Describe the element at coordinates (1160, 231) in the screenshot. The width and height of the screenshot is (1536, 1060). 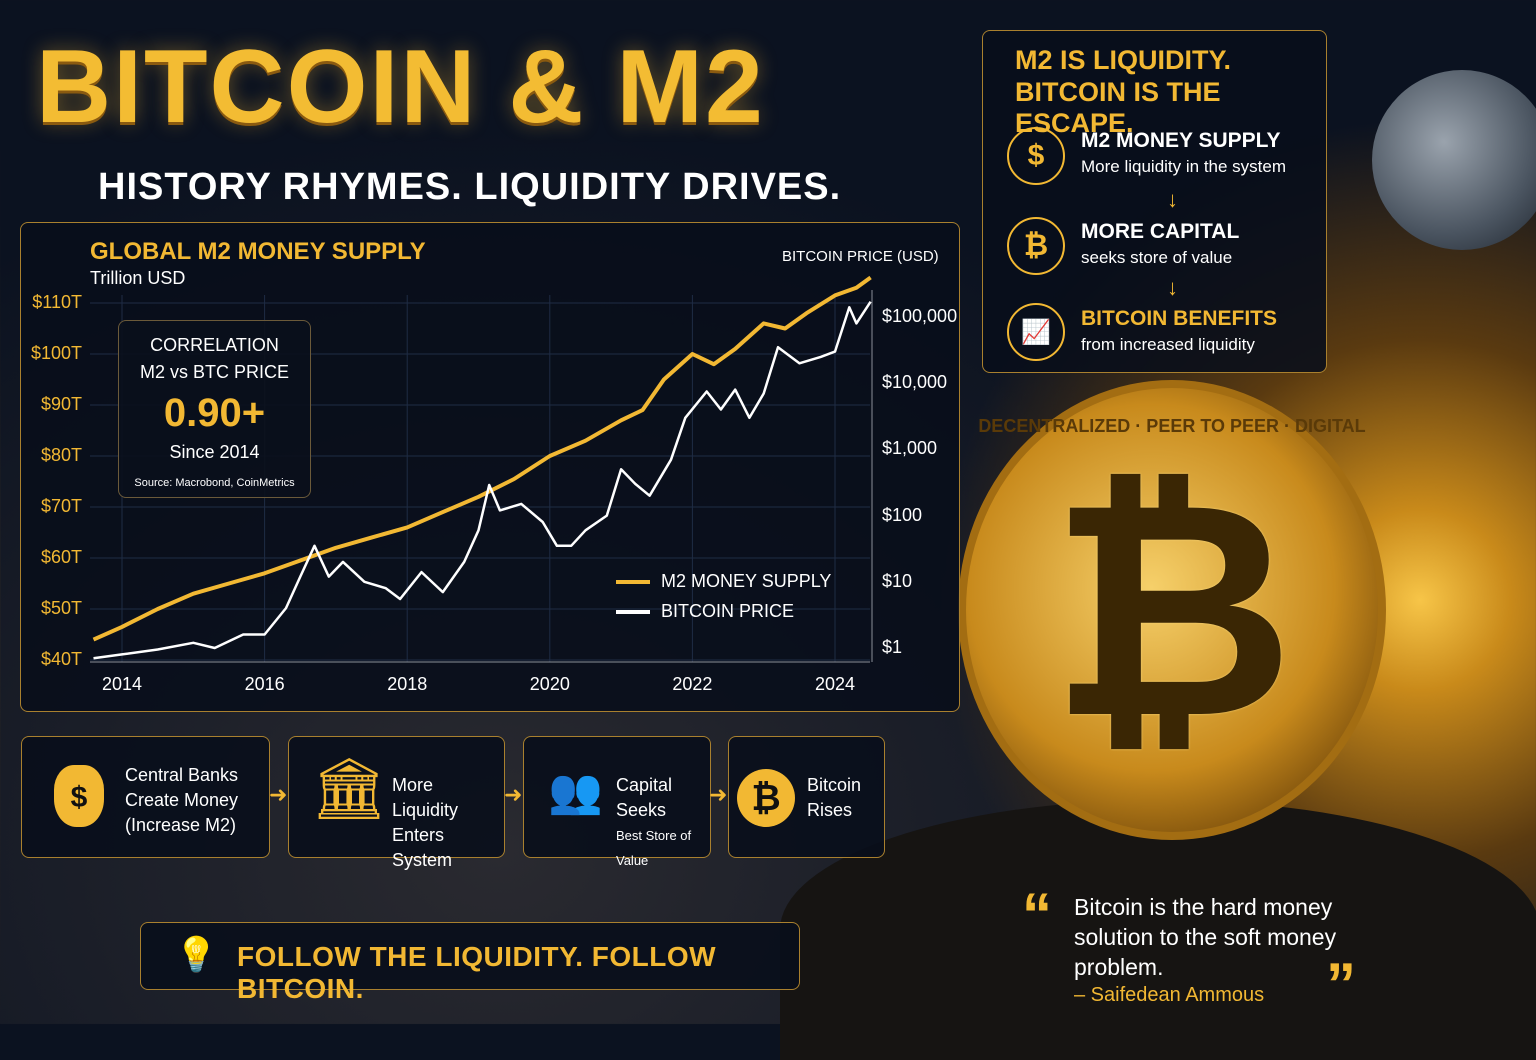
I see `step-title: MORE CAPITAL` at that location.